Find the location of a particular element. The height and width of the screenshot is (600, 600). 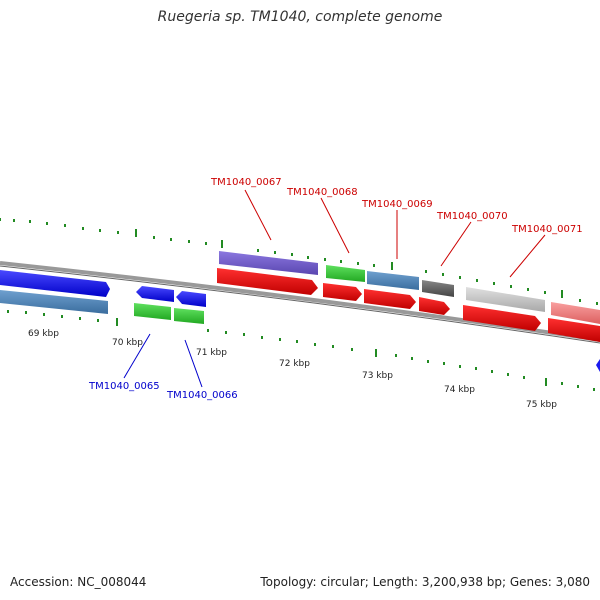

accession-text: Accession: NC_008044 is located at coordinates (78, 582).